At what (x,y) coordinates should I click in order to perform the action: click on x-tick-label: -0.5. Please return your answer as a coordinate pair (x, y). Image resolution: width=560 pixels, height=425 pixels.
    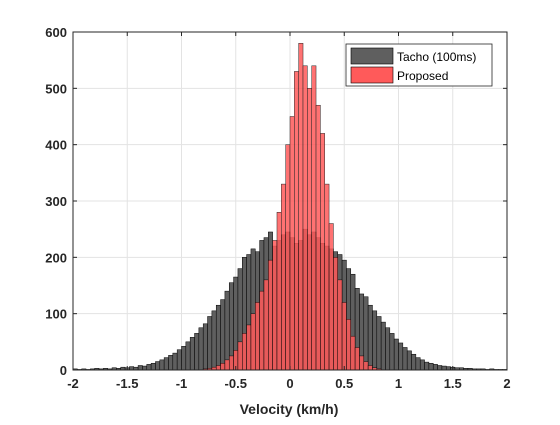
    Looking at the image, I should click on (236, 383).